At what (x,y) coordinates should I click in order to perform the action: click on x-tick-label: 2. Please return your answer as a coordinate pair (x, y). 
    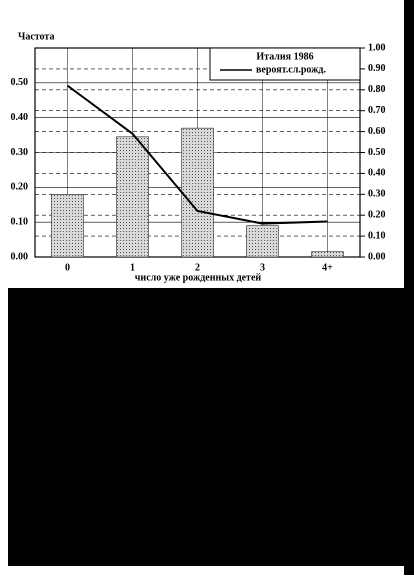
    Looking at the image, I should click on (197, 267).